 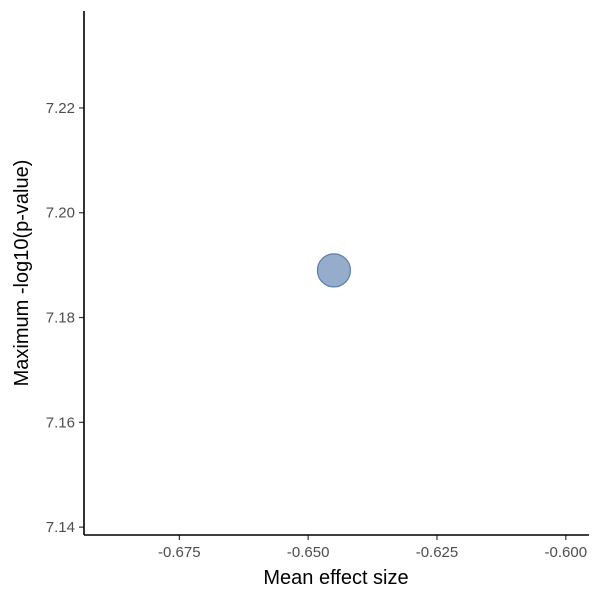 I want to click on x-tick-label: -0.675, so click(x=179, y=552).